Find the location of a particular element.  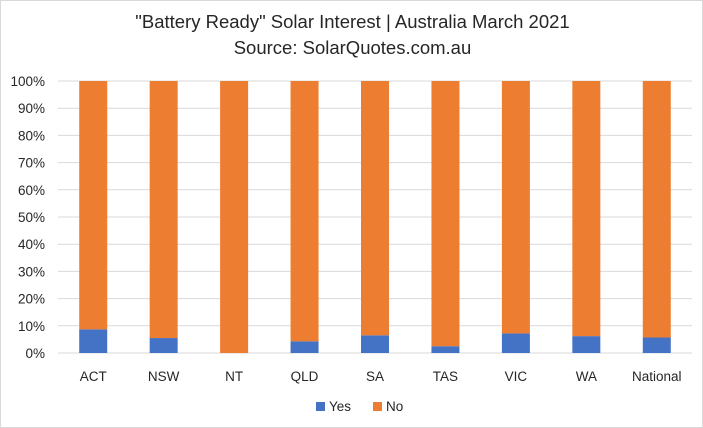

legend-swatch-no is located at coordinates (377, 406).